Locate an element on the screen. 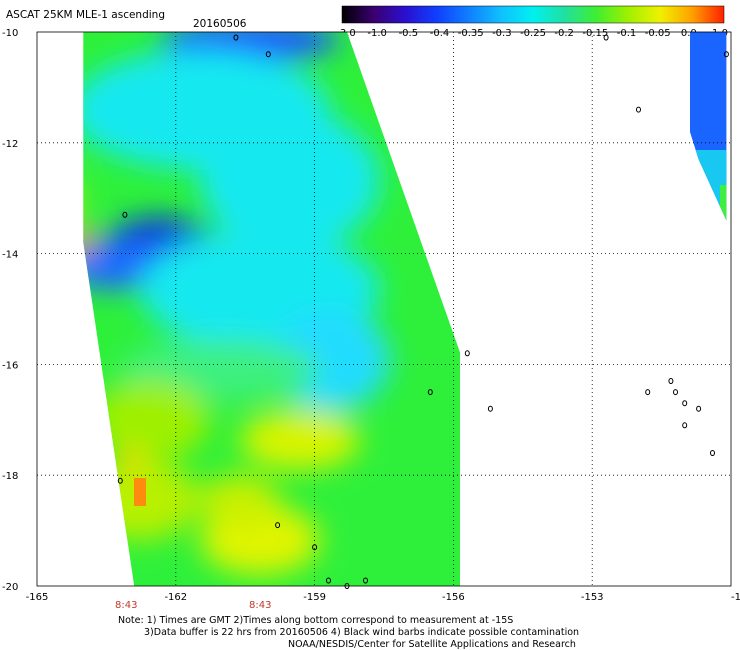 The height and width of the screenshot is (650, 740). time-label-2: 8:43 is located at coordinates (260, 605).